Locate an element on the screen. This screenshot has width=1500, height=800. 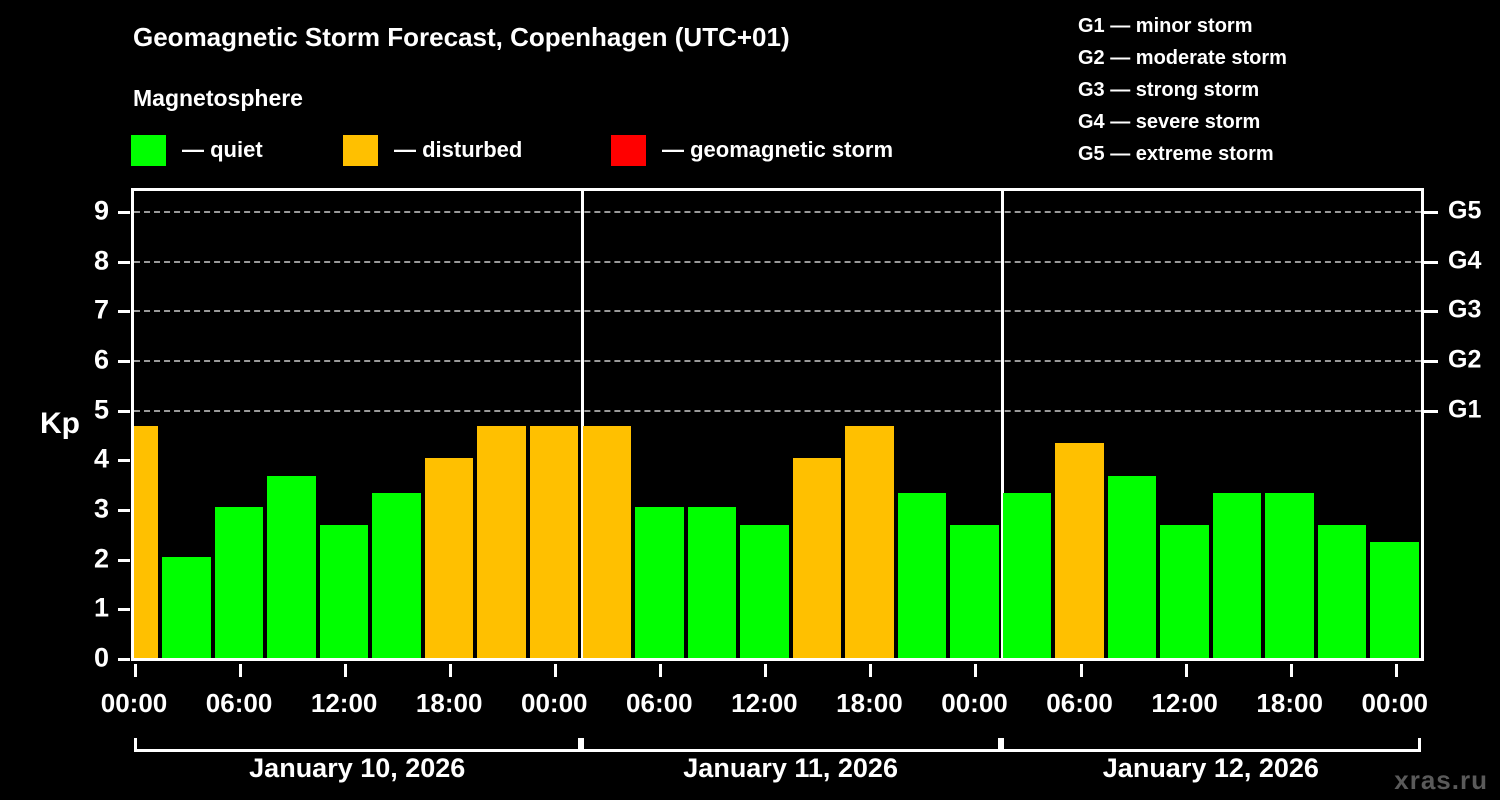
y-tick-label-7: 7 is located at coordinates (101, 309).